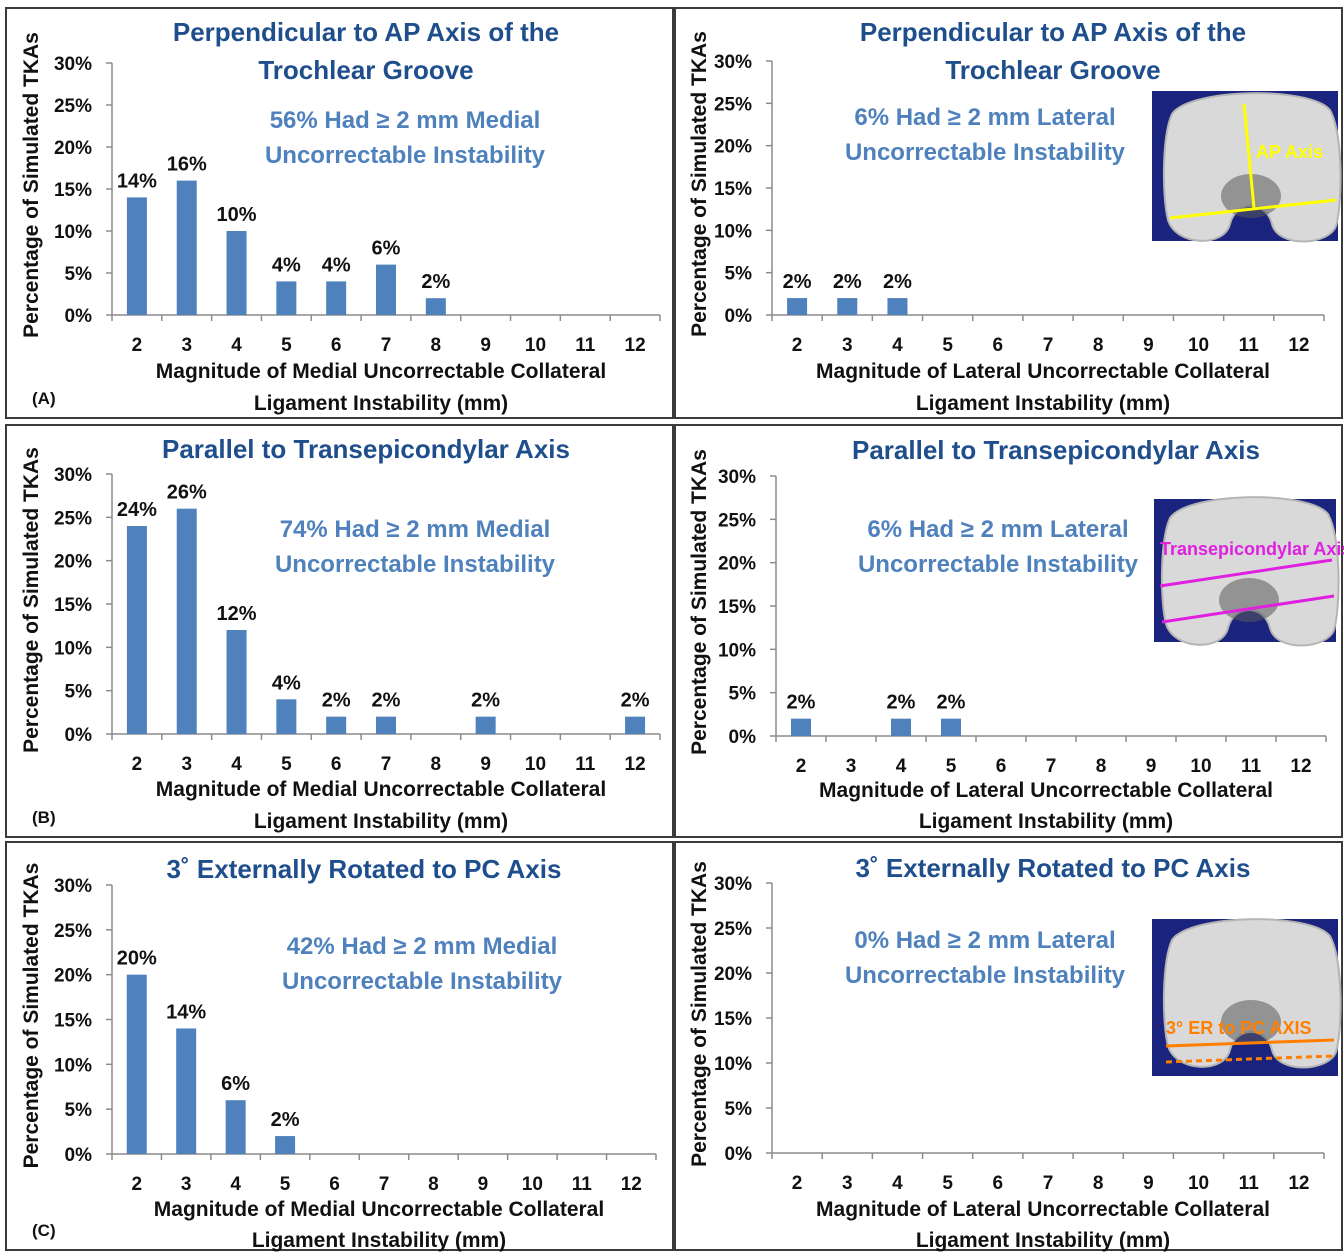 This screenshot has width=1344, height=1252. I want to click on annotation: 42% Had ≥ 2 mm Medial, so click(422, 946).